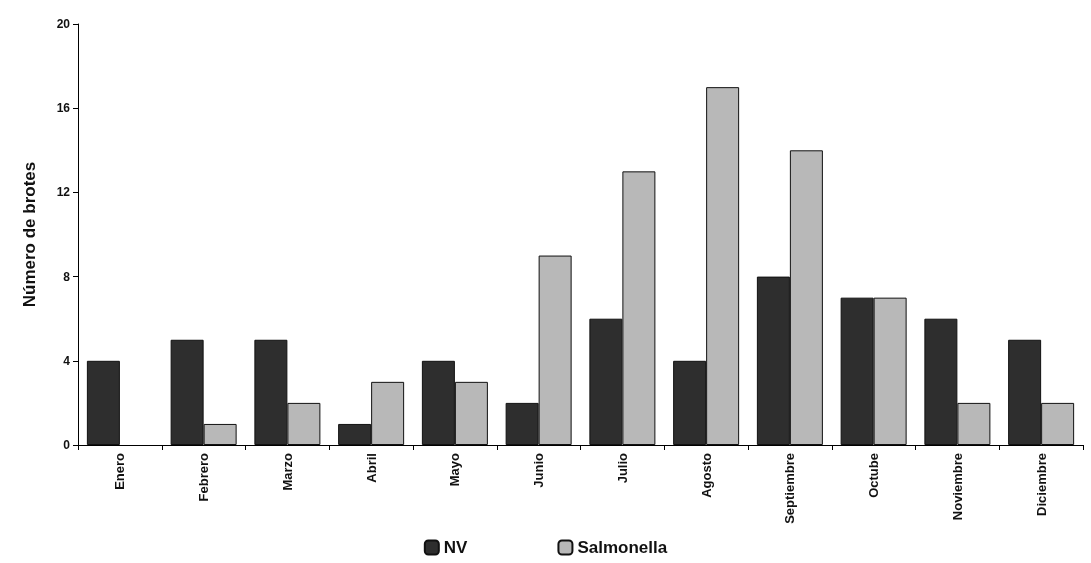 This screenshot has height=563, width=1091. What do you see at coordinates (874, 475) in the screenshot?
I see `x-tick-label: Octube` at bounding box center [874, 475].